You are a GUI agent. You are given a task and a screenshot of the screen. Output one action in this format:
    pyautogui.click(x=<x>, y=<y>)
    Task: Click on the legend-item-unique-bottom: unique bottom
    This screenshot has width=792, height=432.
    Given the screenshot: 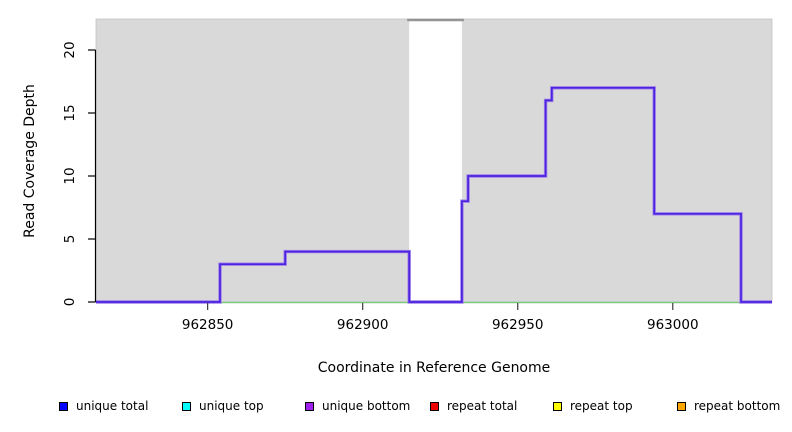 What is the action you would take?
    pyautogui.click(x=357, y=406)
    